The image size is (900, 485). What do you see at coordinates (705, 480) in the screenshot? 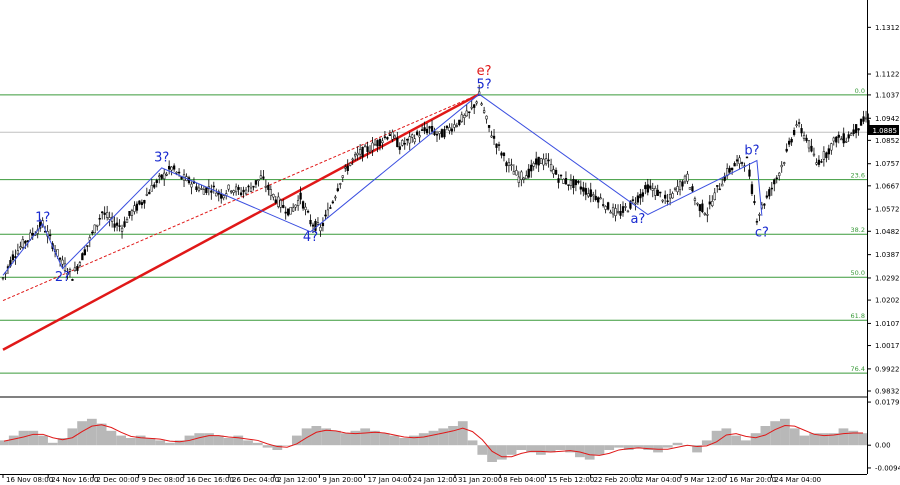
I see `time-tick-label: 9 Mar 12:00` at bounding box center [705, 480].